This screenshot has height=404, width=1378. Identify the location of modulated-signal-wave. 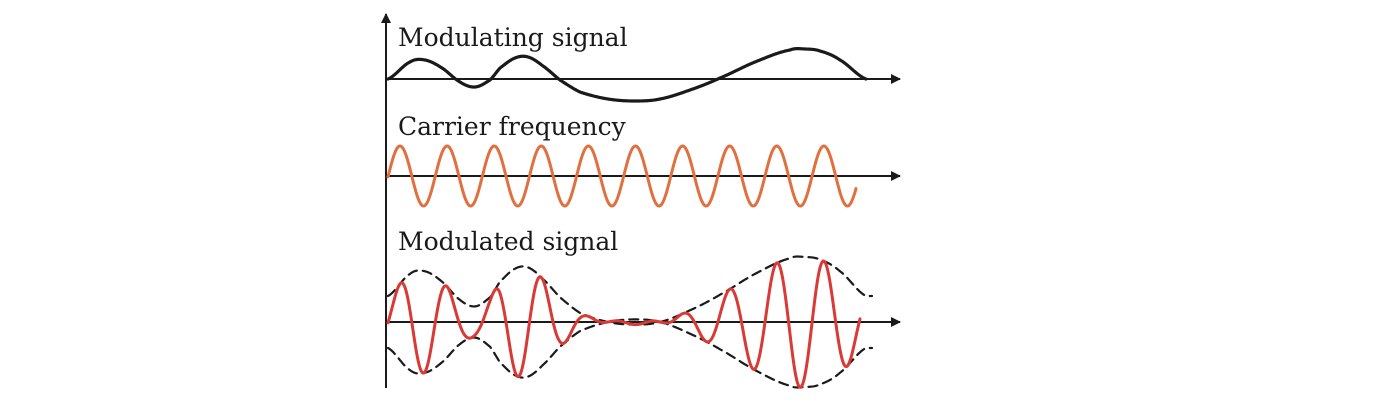
(624, 324).